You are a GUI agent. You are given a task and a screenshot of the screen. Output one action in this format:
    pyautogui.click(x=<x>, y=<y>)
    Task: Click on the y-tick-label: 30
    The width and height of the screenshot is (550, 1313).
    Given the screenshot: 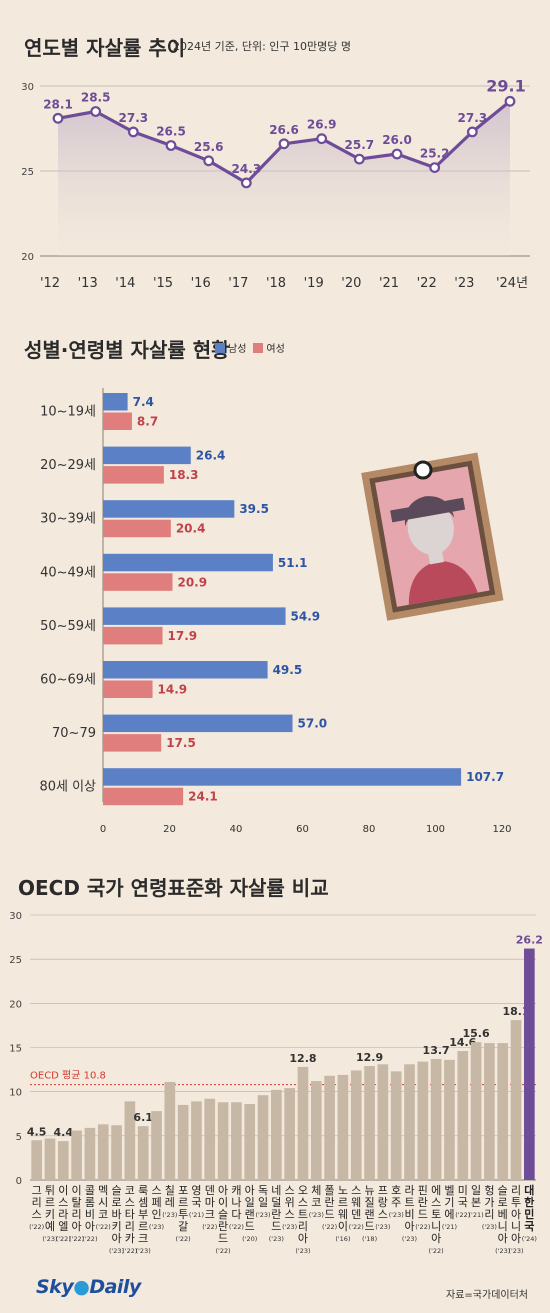 What is the action you would take?
    pyautogui.click(x=27, y=87)
    